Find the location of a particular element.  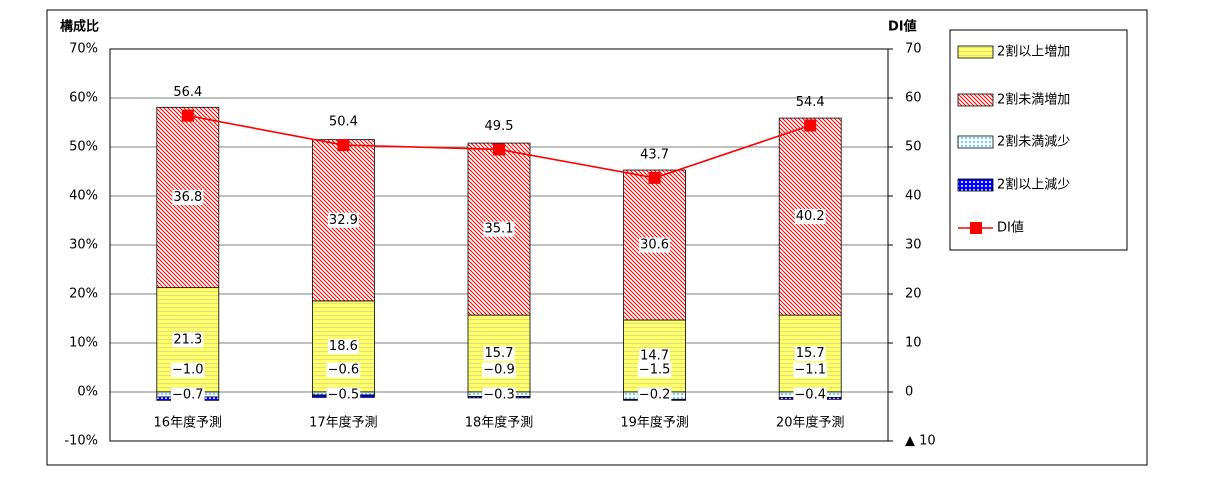

data-label-group: −0.2 is located at coordinates (654, 395).